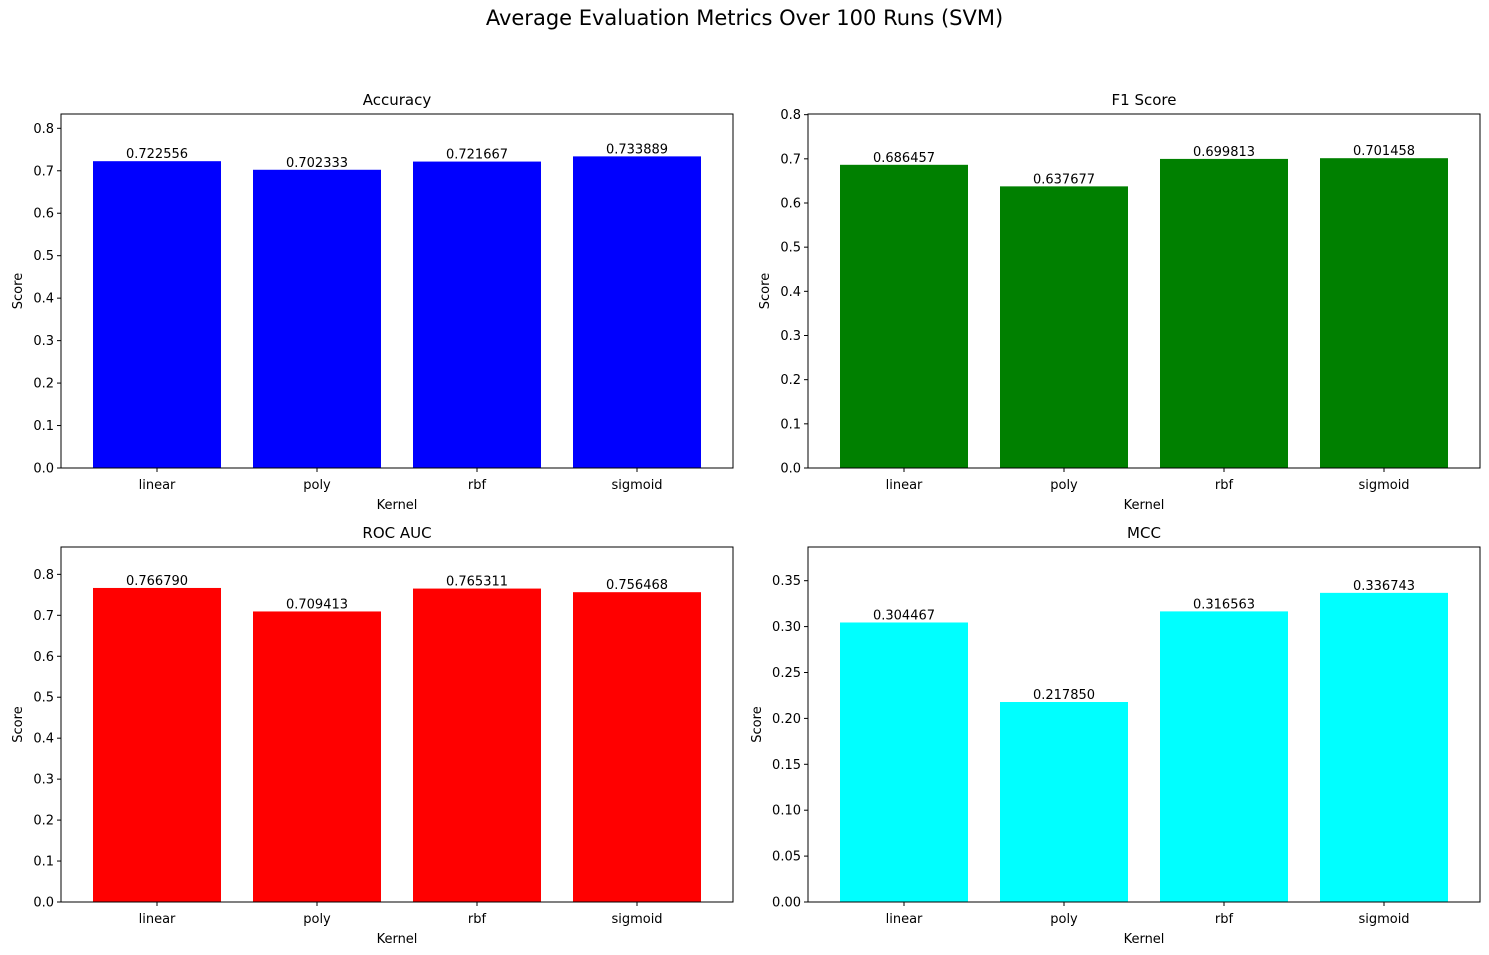 This screenshot has height=955, width=1489. What do you see at coordinates (43, 469) in the screenshot?
I see `y-tick-label-accuracy: 0.0` at bounding box center [43, 469].